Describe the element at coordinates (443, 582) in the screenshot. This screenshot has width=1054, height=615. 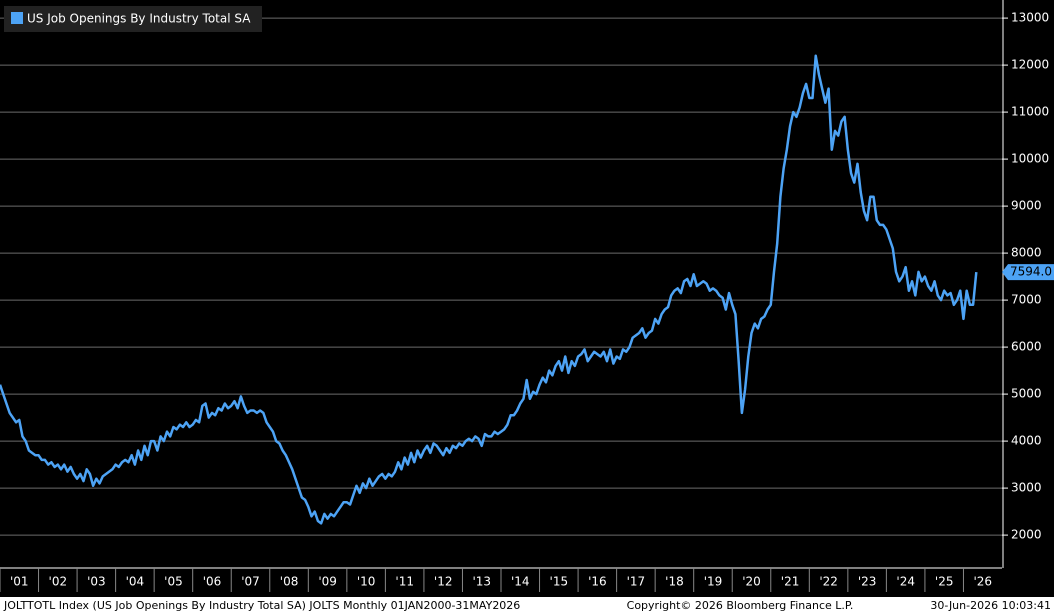
I see `x-tick-label: '12` at that location.